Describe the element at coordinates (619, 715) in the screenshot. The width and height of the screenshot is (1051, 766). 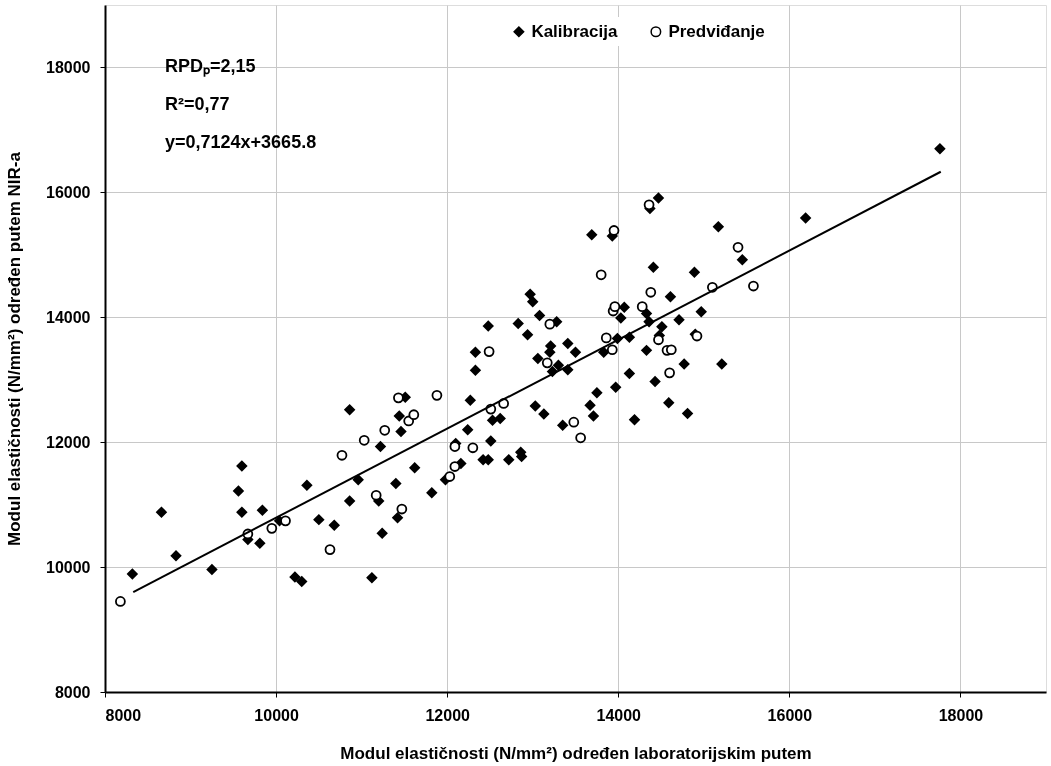
I see `x-tick-label: 14000` at that location.